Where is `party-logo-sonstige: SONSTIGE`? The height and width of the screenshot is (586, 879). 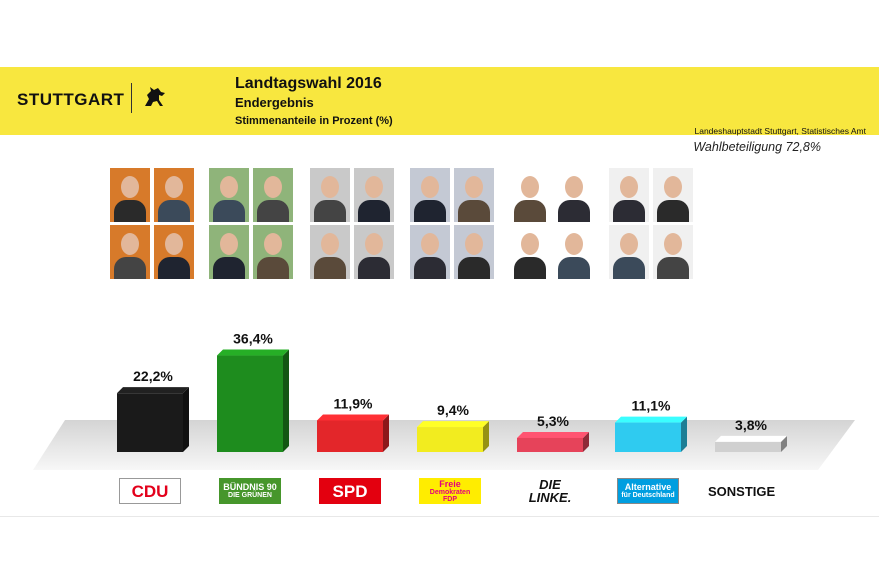 party-logo-sonstige: SONSTIGE is located at coordinates (742, 491).